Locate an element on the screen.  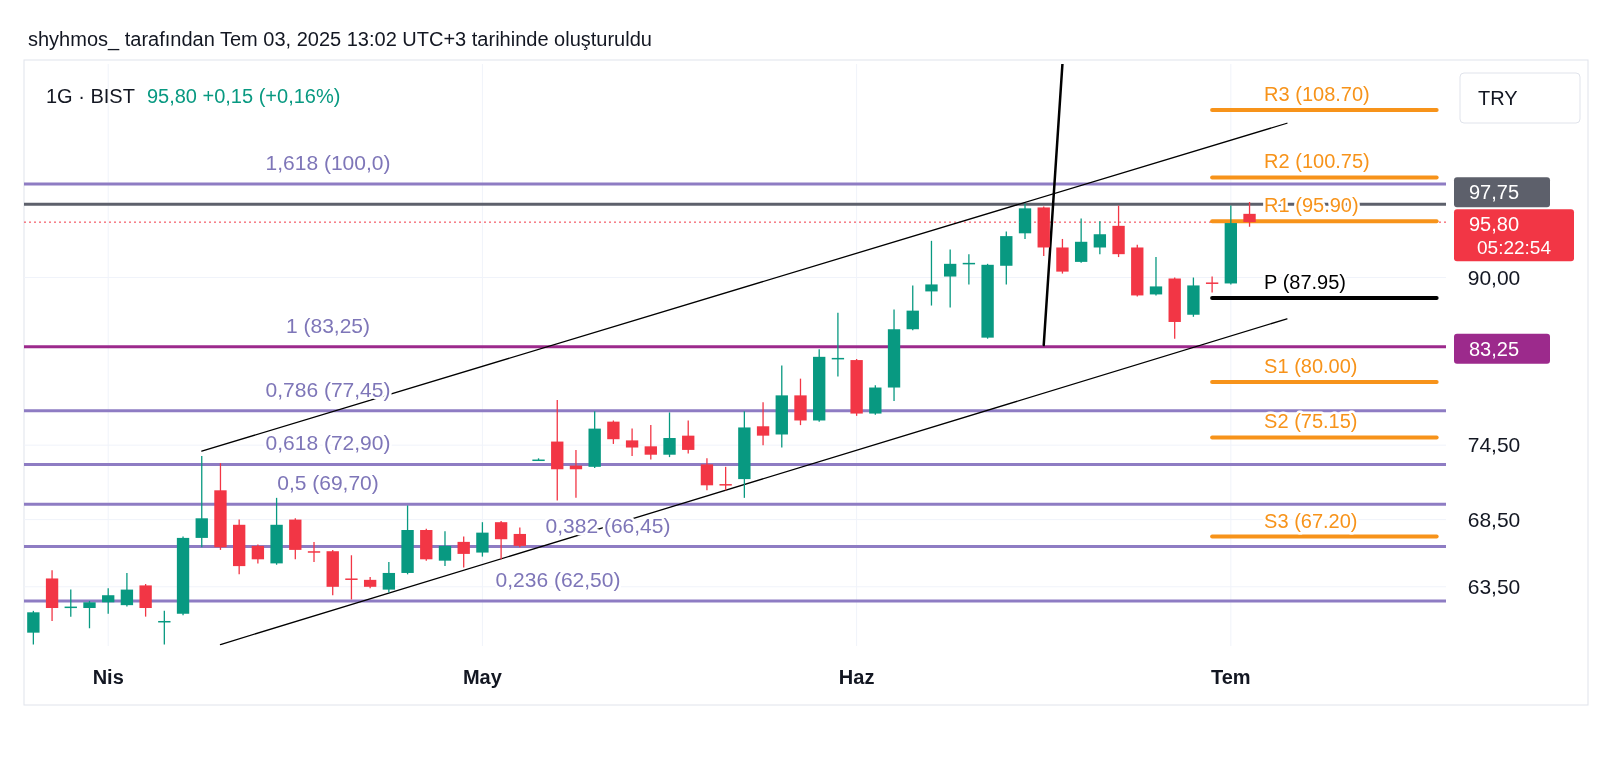
series-label: R2 (100.75) is located at coordinates (1317, 161).